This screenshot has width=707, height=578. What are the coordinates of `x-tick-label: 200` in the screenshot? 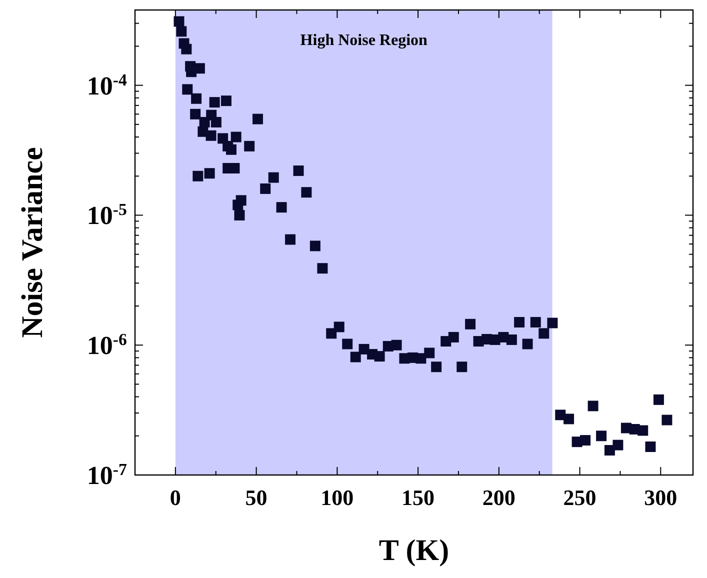 It's located at (499, 497).